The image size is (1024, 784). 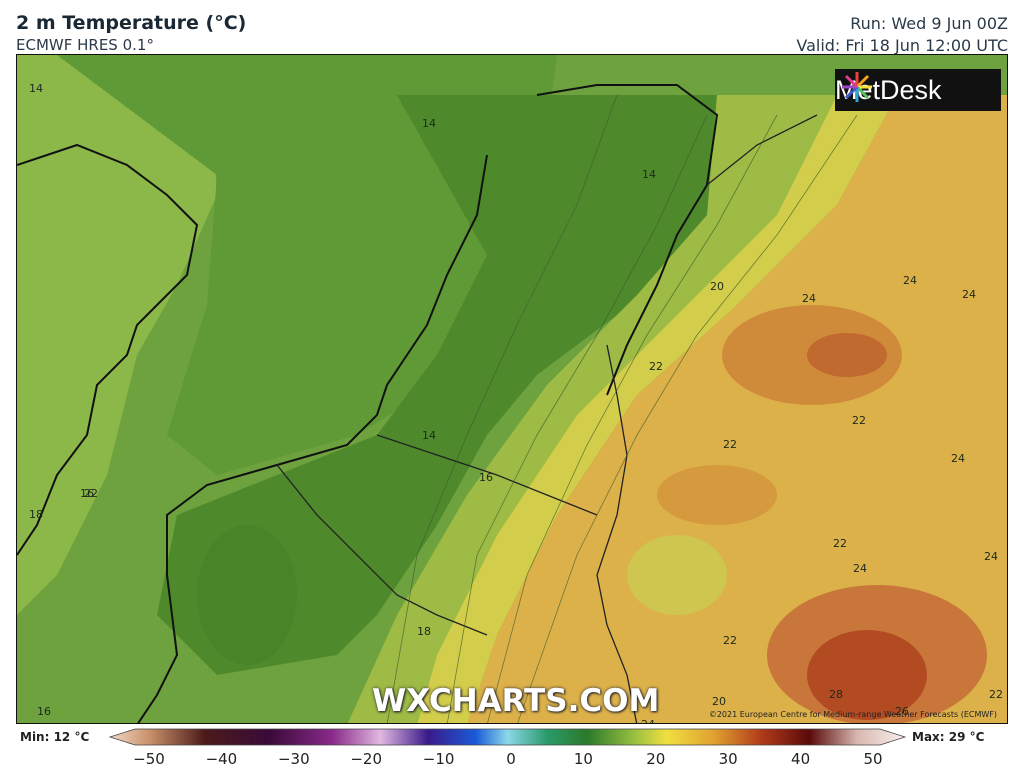 I want to click on colorbar-tick: 40, so click(x=801, y=759).